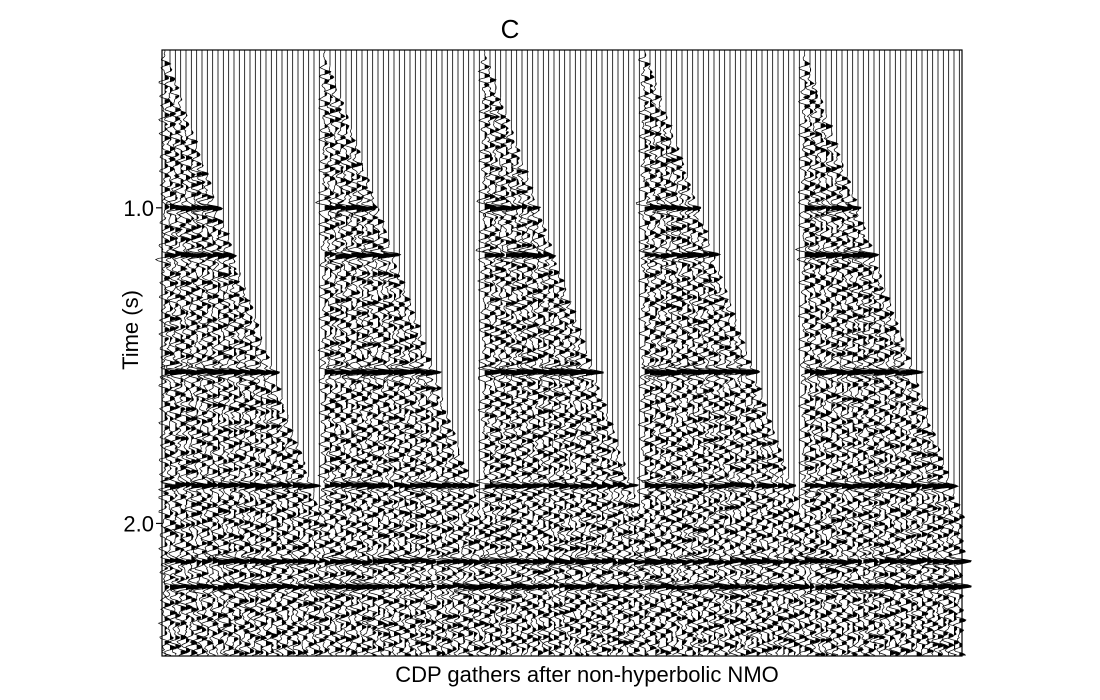 Image resolution: width=1100 pixels, height=700 pixels. I want to click on x-axis-caption: CDP gathers after non-hyperbolic NMO, so click(587, 674).